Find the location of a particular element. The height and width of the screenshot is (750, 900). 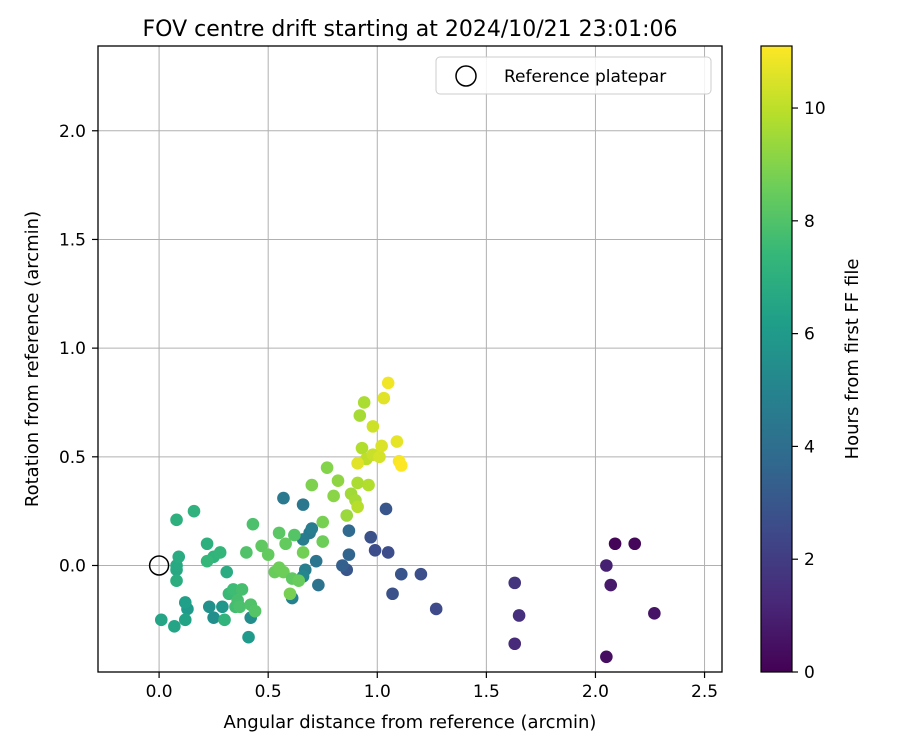

x-axis-label: Angular distance from reference (arcmin) is located at coordinates (410, 722).